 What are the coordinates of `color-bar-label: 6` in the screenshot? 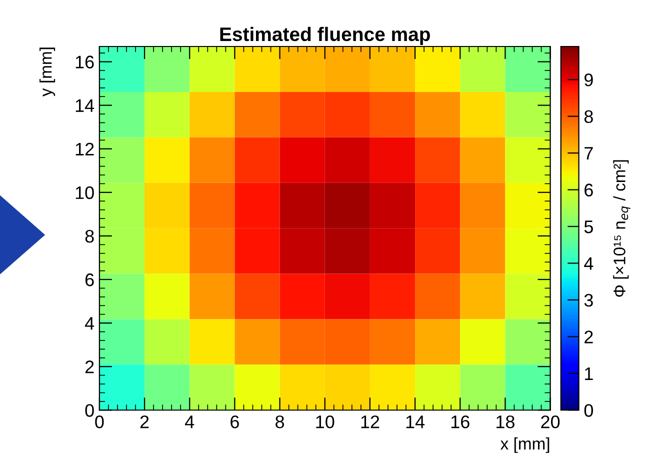 It's located at (588, 190).